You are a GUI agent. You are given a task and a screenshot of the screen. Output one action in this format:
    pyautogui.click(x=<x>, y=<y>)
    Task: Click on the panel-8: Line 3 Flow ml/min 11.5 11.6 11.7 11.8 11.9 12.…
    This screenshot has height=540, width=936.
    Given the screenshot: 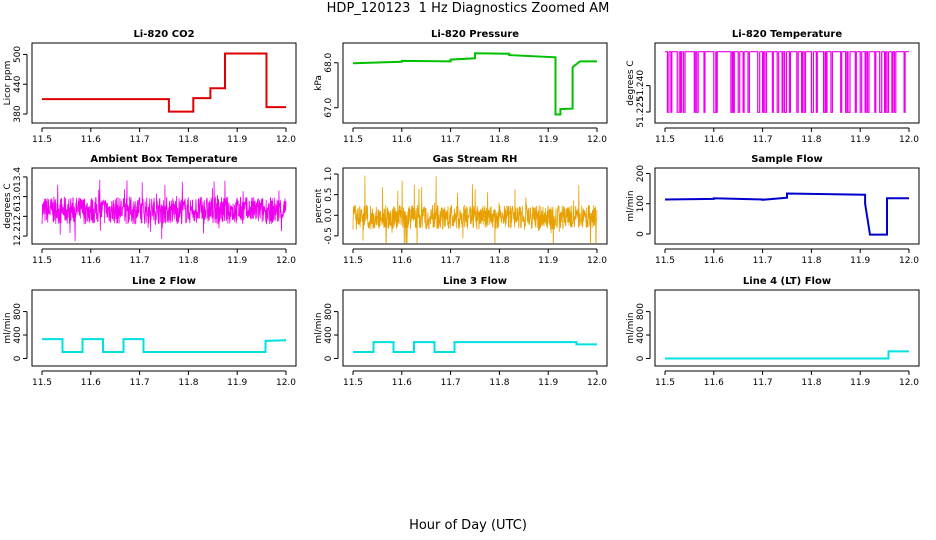 What is the action you would take?
    pyautogui.click(x=461, y=332)
    